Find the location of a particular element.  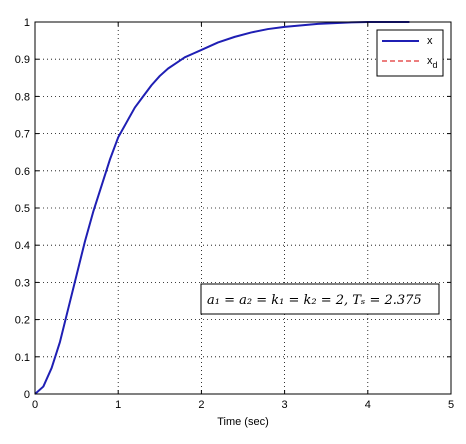

legend-entry-xd: xd is located at coordinates (432, 62).